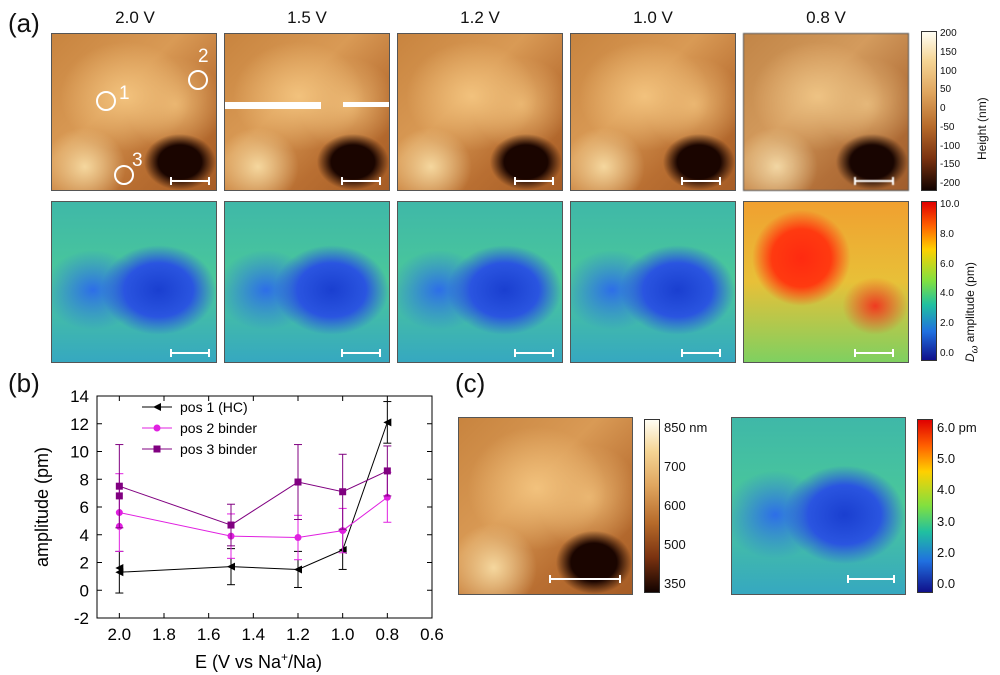 This screenshot has height=675, width=1000. I want to click on legend-label: pos 1 (HC), so click(214, 407).